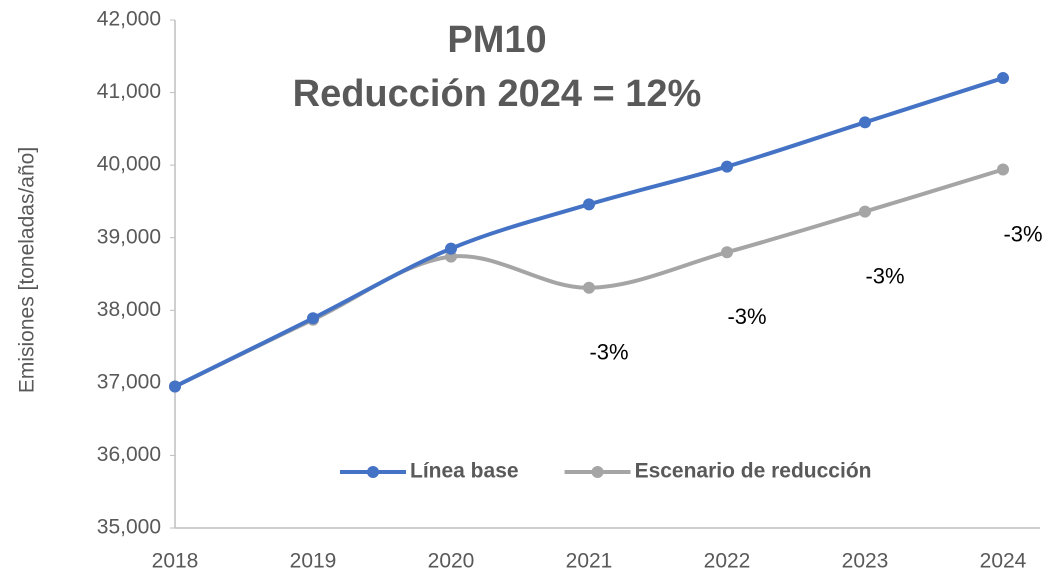 This screenshot has height=577, width=1059. Describe the element at coordinates (175, 561) in the screenshot. I see `x-tick-label: 2018` at that location.